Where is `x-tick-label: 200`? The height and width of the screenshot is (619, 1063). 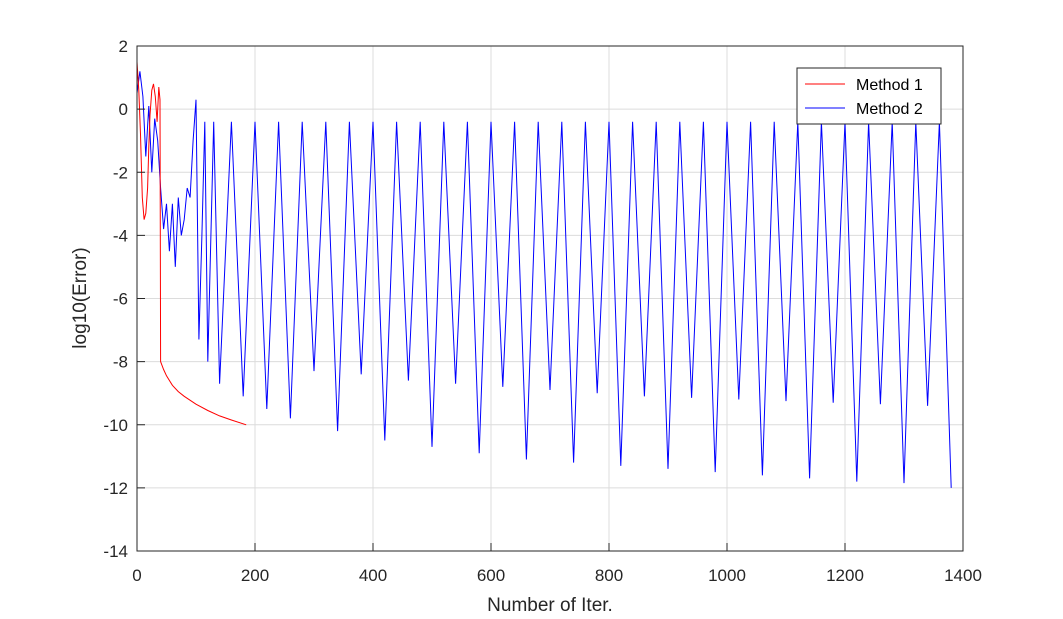
x-tick-label: 200 is located at coordinates (255, 575).